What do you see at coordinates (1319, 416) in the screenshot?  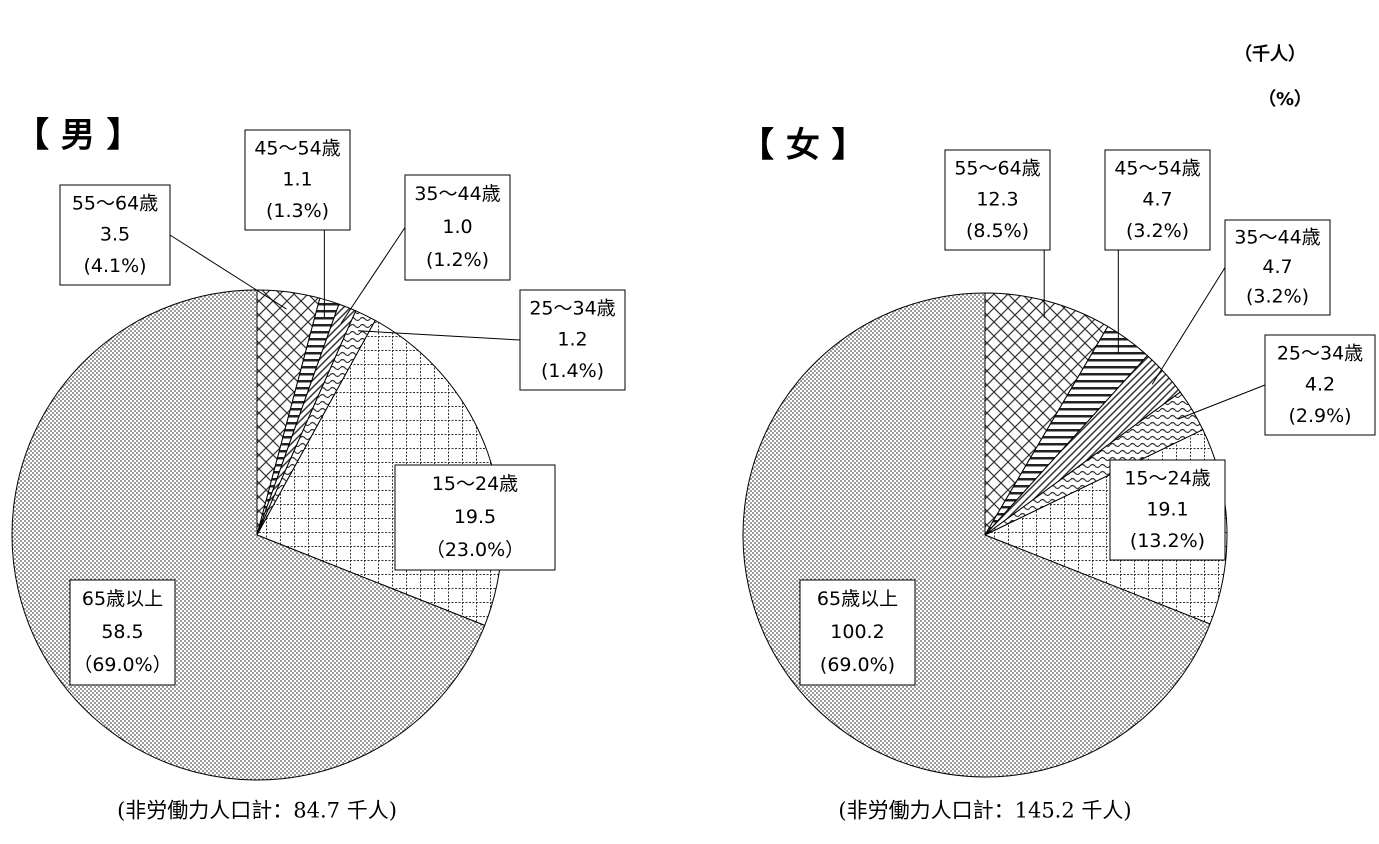 I see `percent-label: (2.9%)` at bounding box center [1319, 416].